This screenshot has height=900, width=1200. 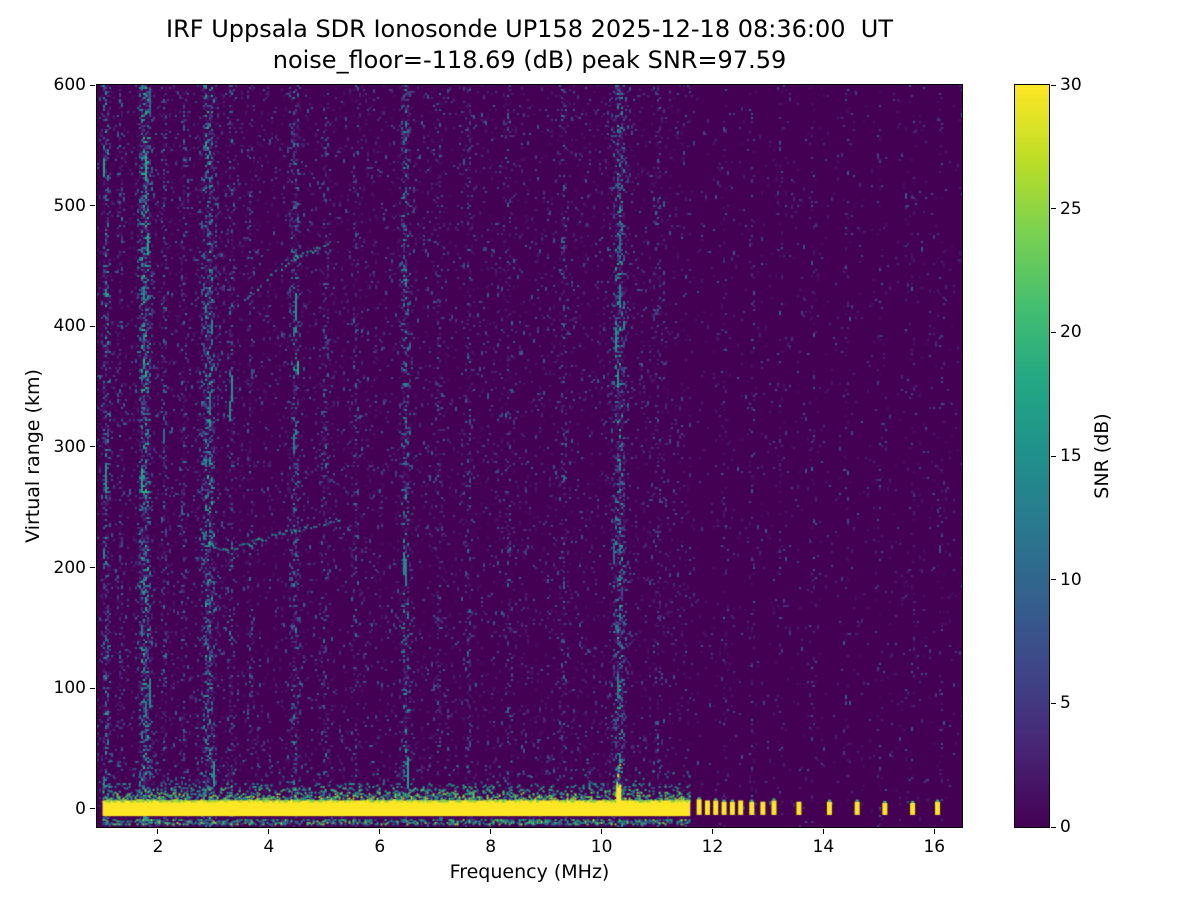 What do you see at coordinates (491, 847) in the screenshot?
I see `x-tick-label: 8` at bounding box center [491, 847].